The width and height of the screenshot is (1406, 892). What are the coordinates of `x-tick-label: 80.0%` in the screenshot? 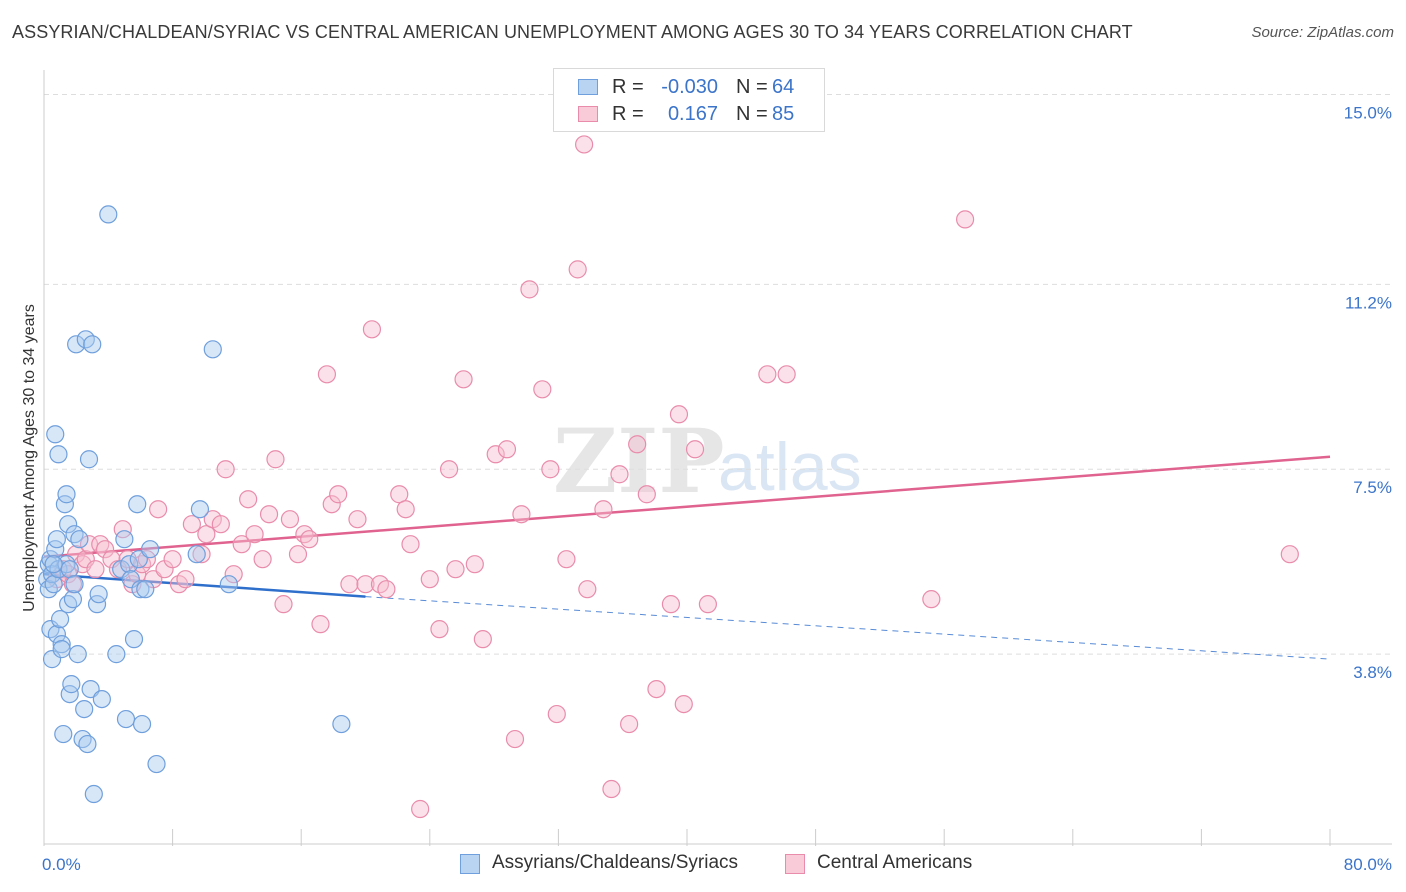 It's located at (1368, 864).